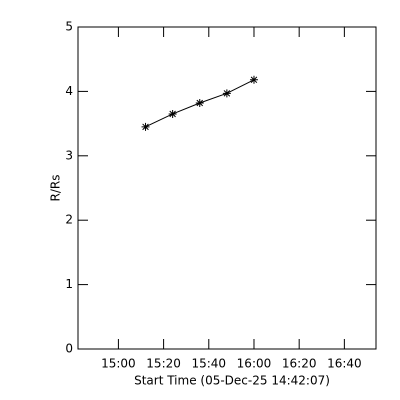  I want to click on x-tick-label: 16:40, so click(344, 364).